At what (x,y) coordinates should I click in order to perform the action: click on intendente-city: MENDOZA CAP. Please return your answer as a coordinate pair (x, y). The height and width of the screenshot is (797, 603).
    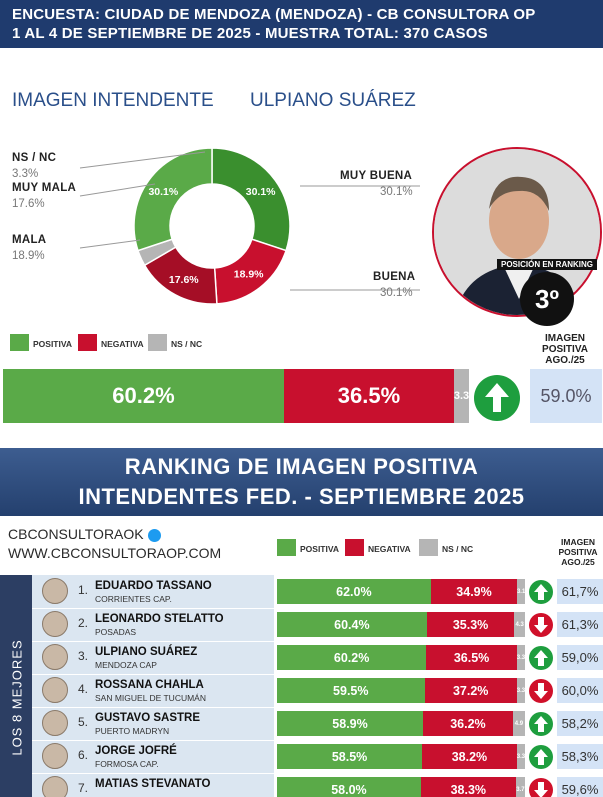
    Looking at the image, I should click on (126, 665).